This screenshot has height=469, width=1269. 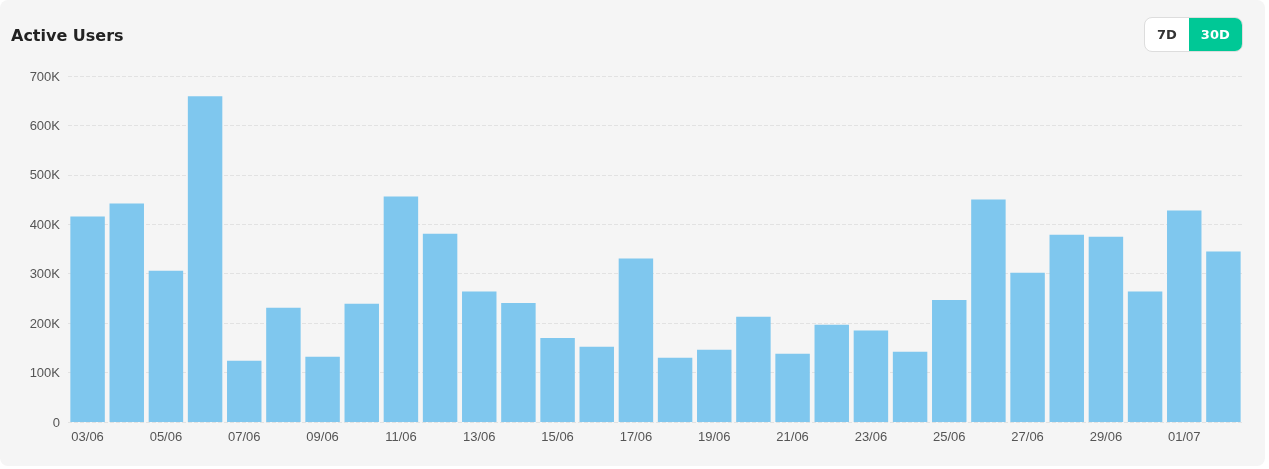 I want to click on y-tick-label: 400K, so click(x=45, y=224).